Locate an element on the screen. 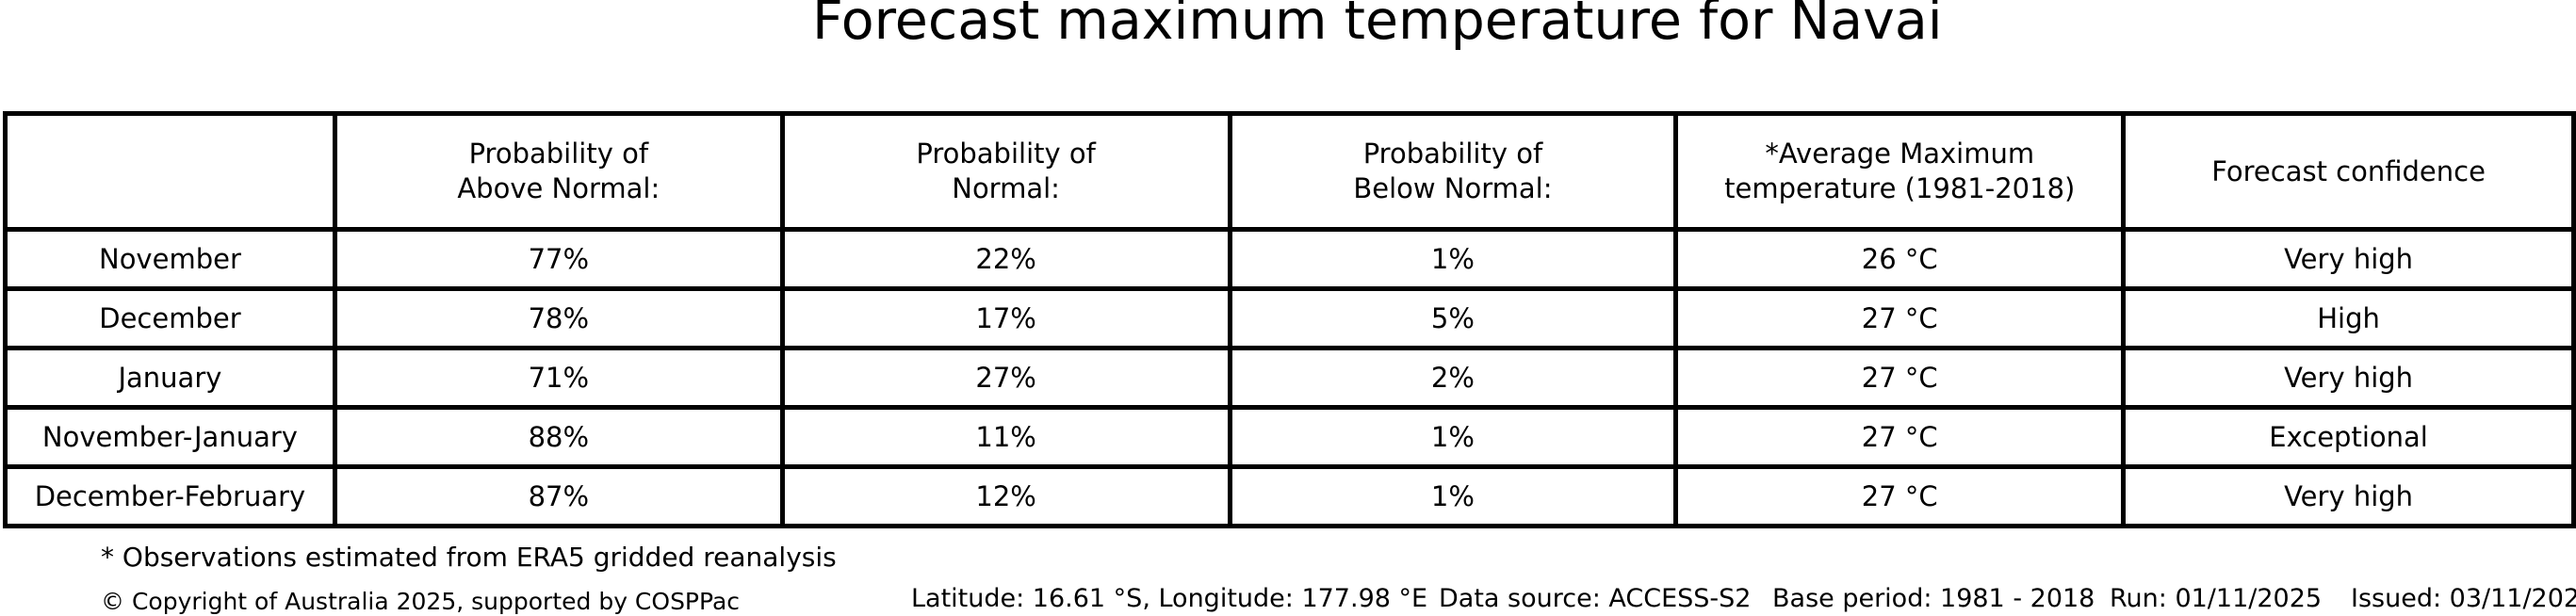  normal-cell: 22% is located at coordinates (1005, 259).